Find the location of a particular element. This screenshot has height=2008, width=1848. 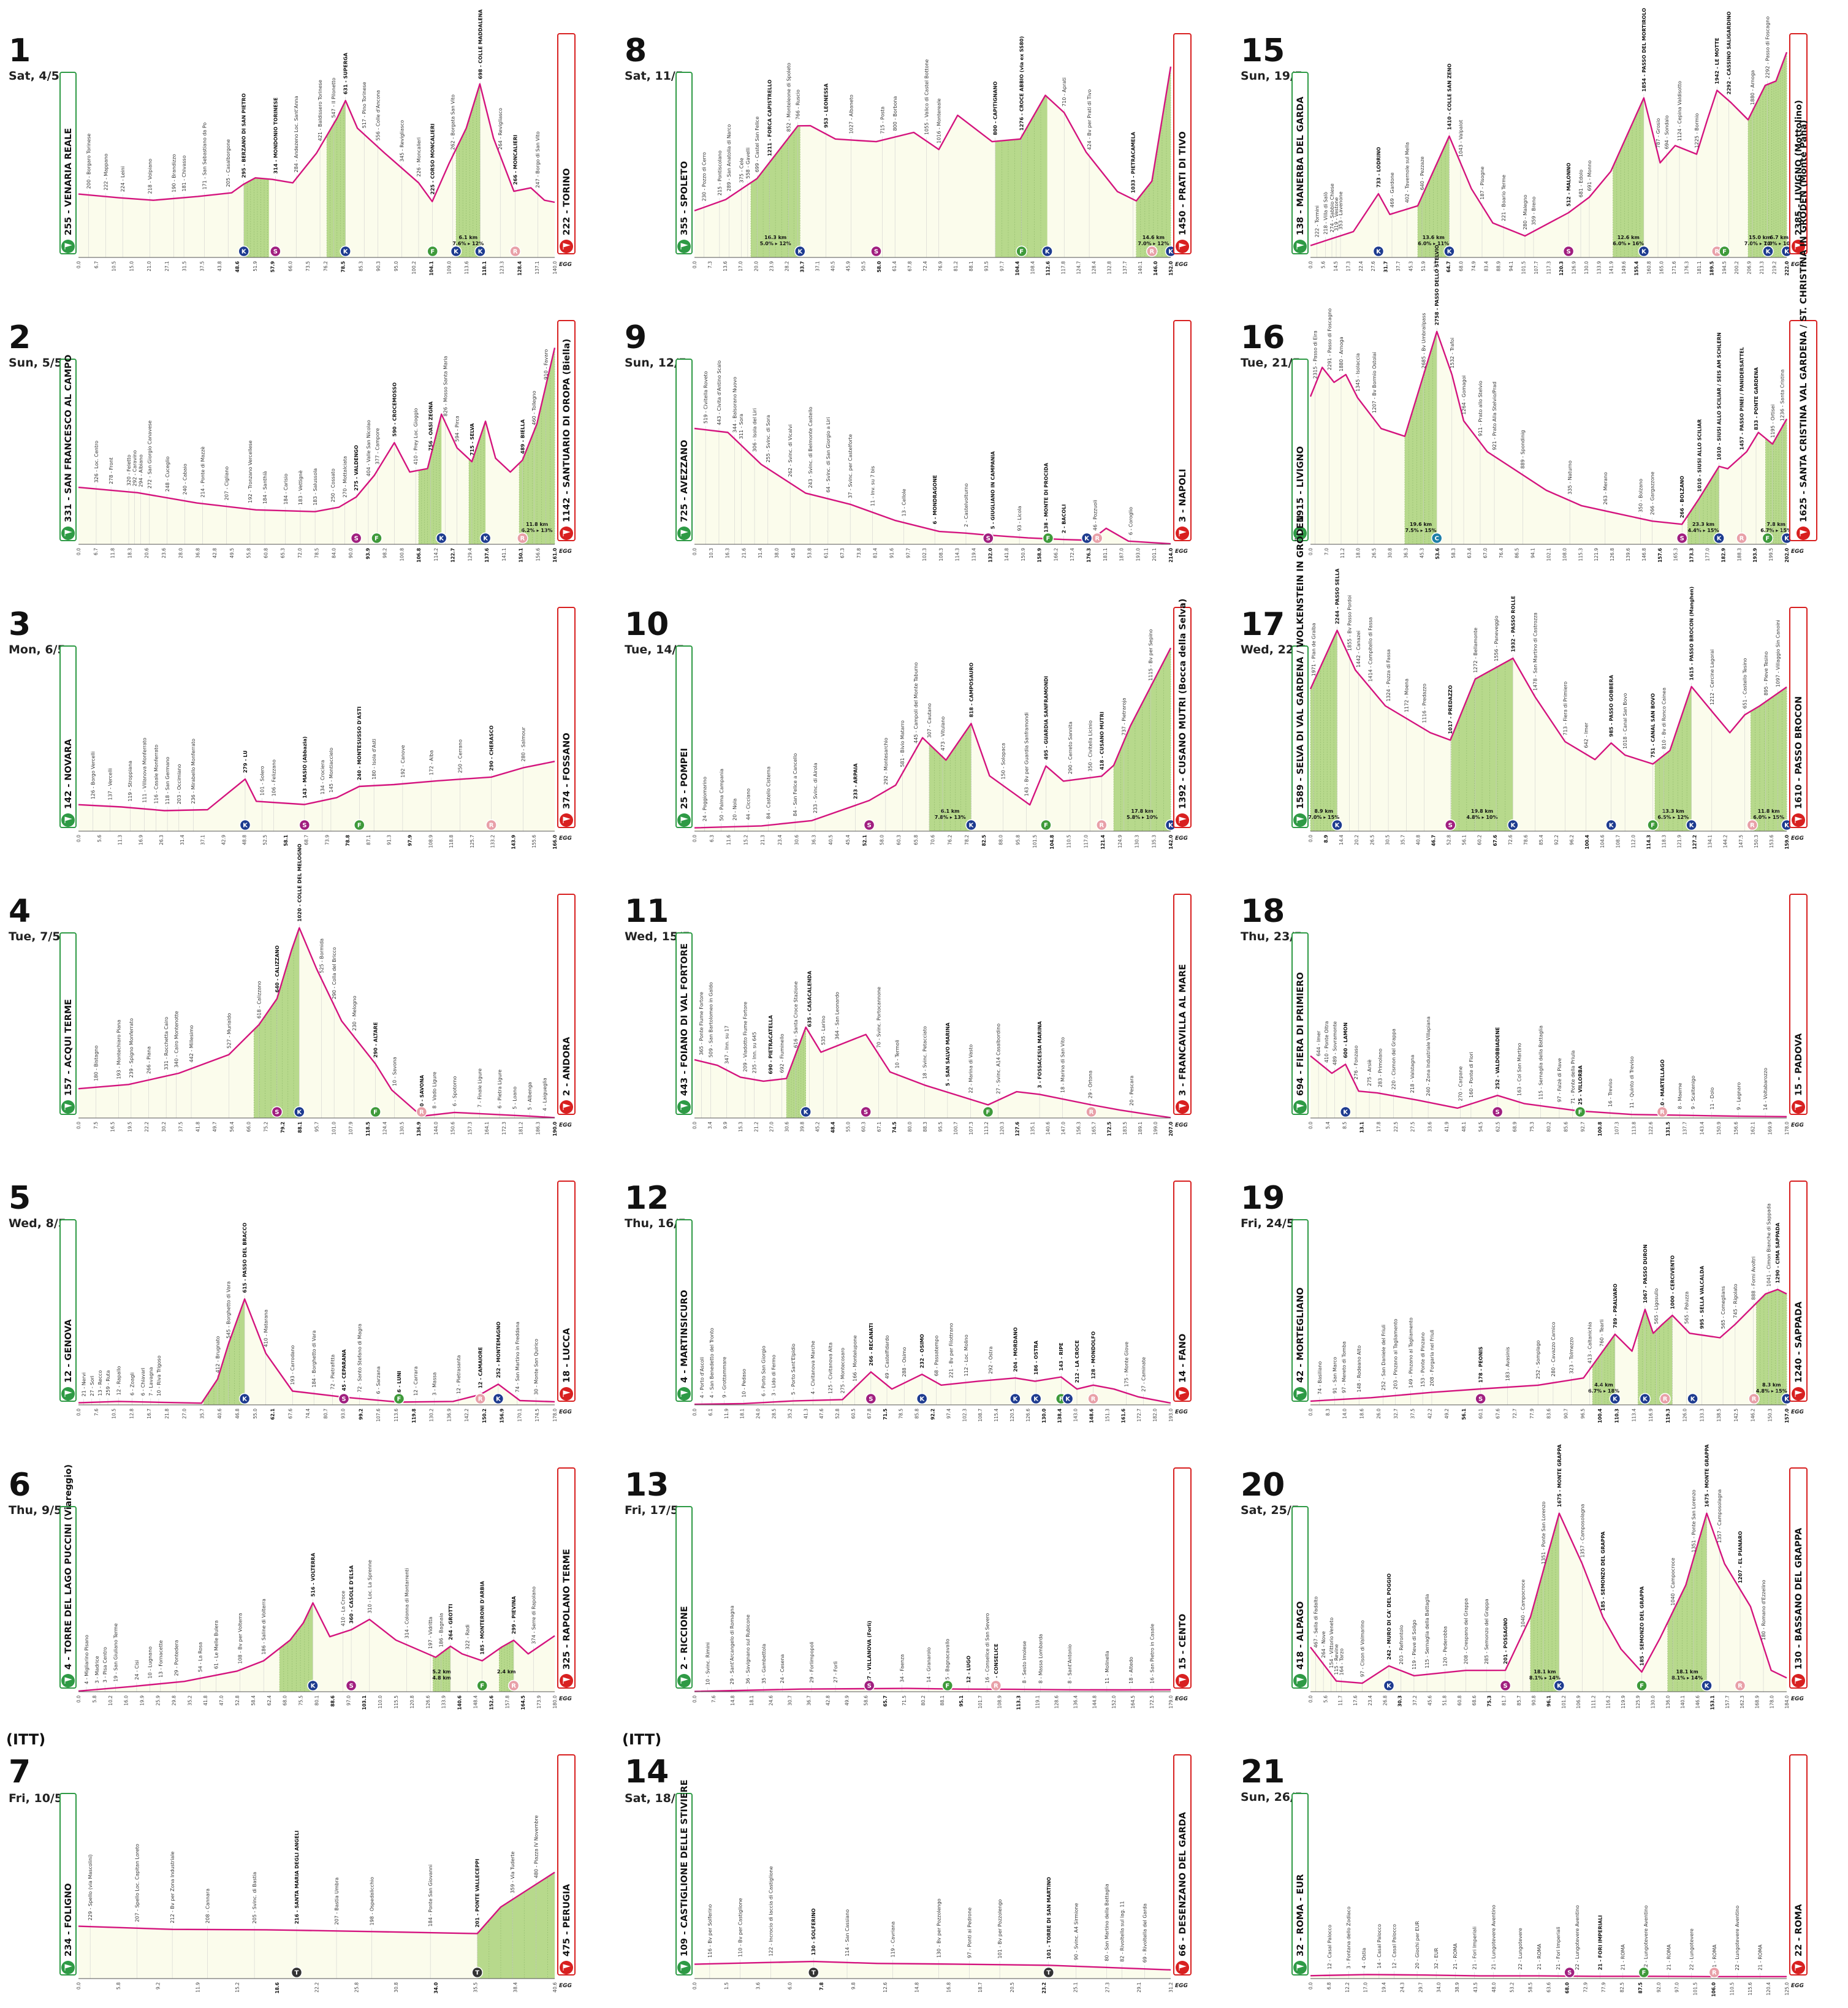

km-label: 11.6 is located at coordinates (729, 840).